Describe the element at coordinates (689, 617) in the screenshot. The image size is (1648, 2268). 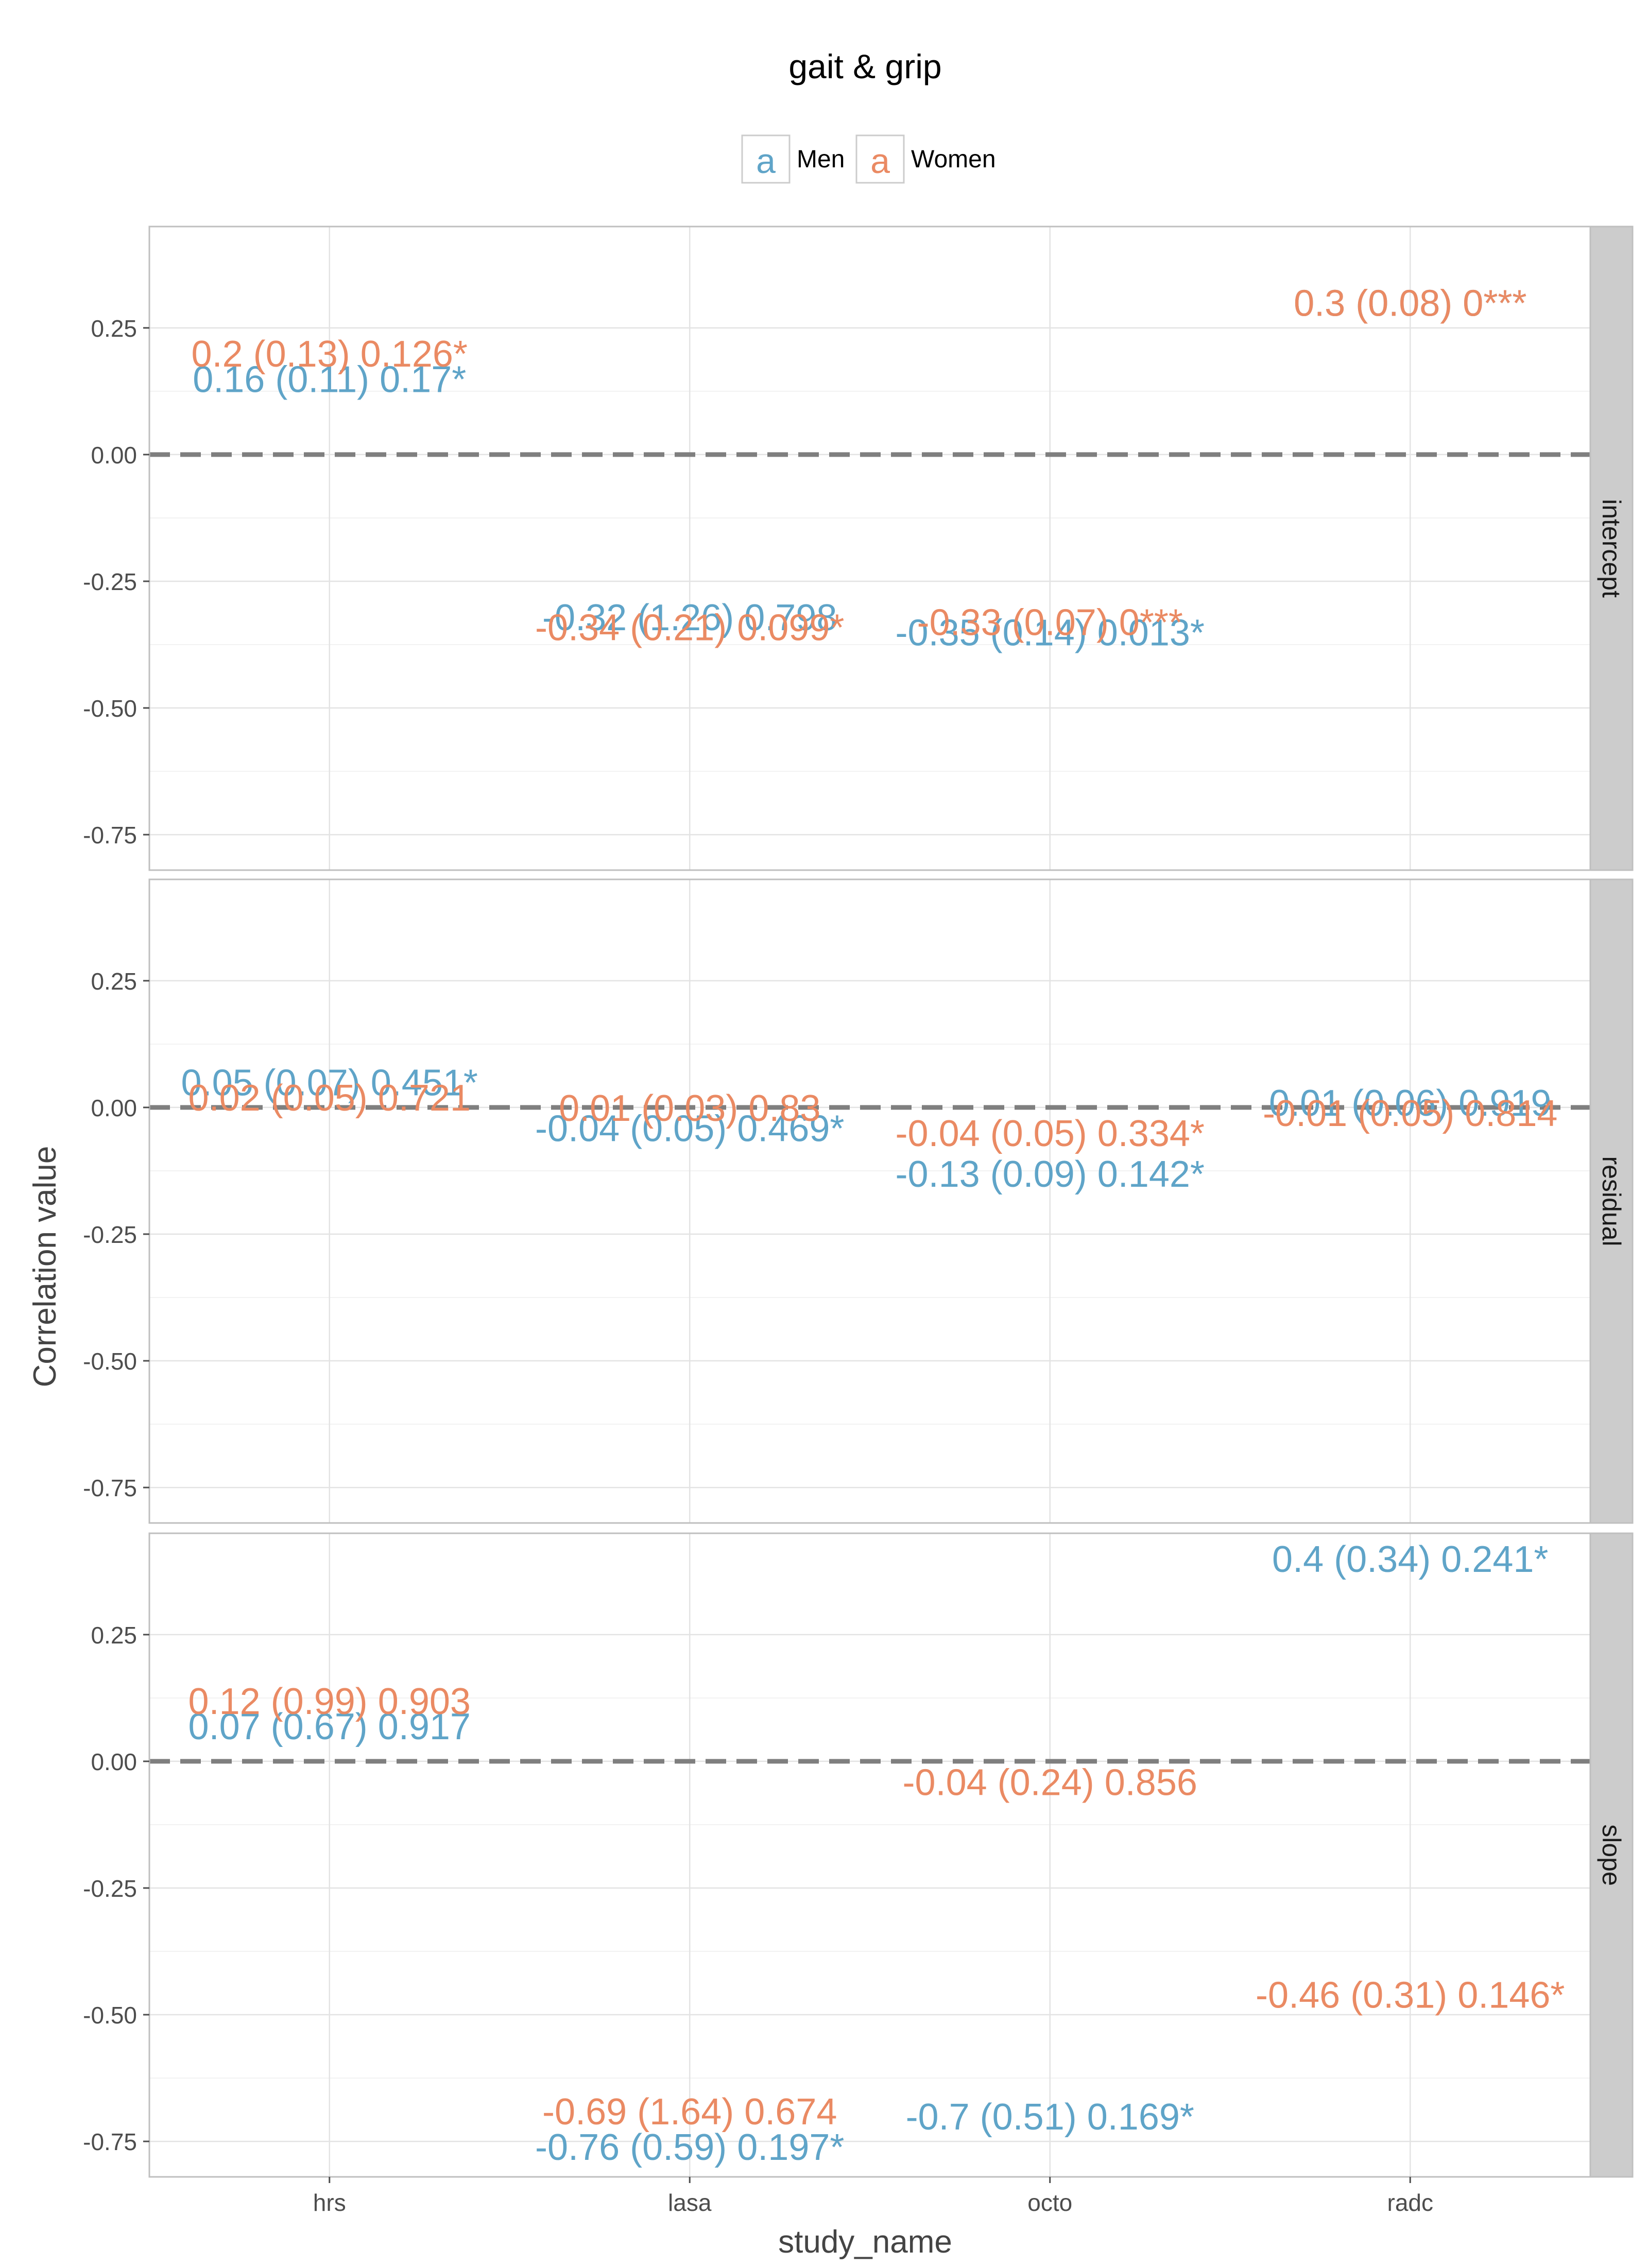
I see `data-label-men: -0.32 (1.26) 0.798` at that location.